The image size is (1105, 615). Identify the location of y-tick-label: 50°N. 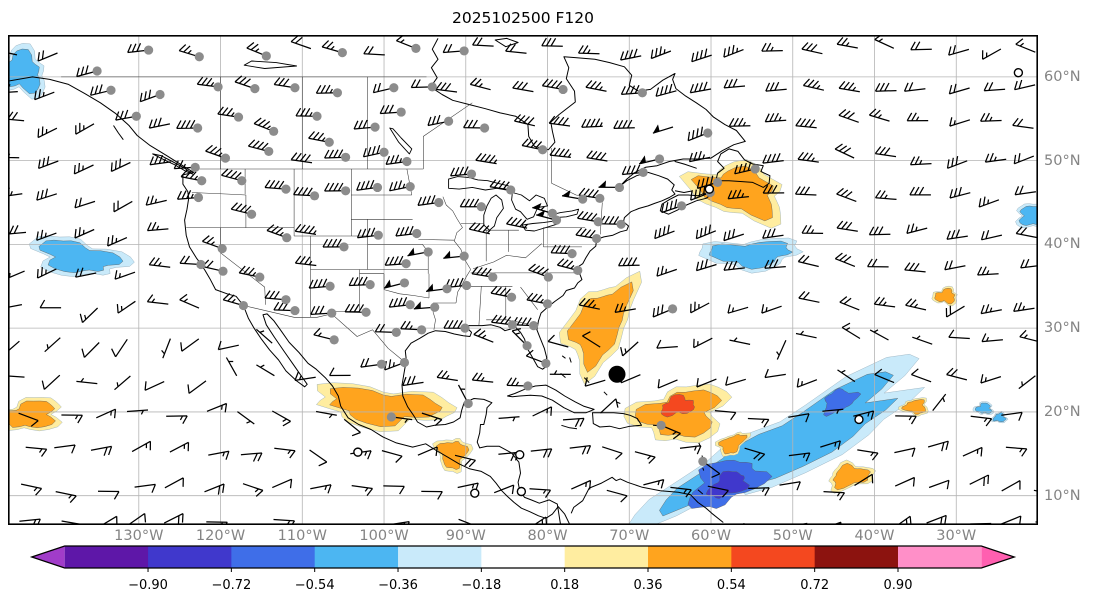
(1062, 160).